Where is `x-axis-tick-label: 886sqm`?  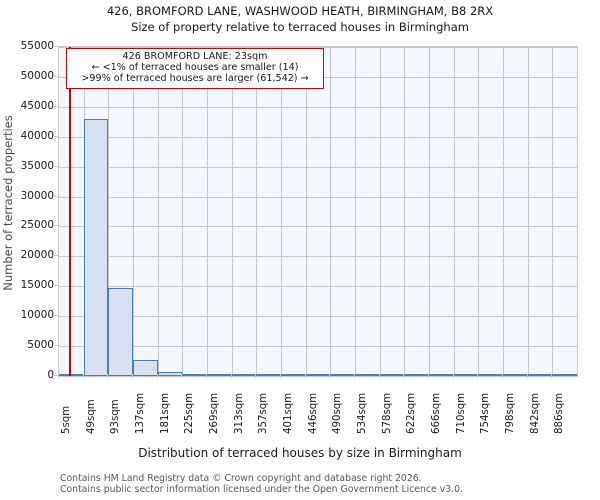 x-axis-tick-label: 886sqm is located at coordinates (560, 413).